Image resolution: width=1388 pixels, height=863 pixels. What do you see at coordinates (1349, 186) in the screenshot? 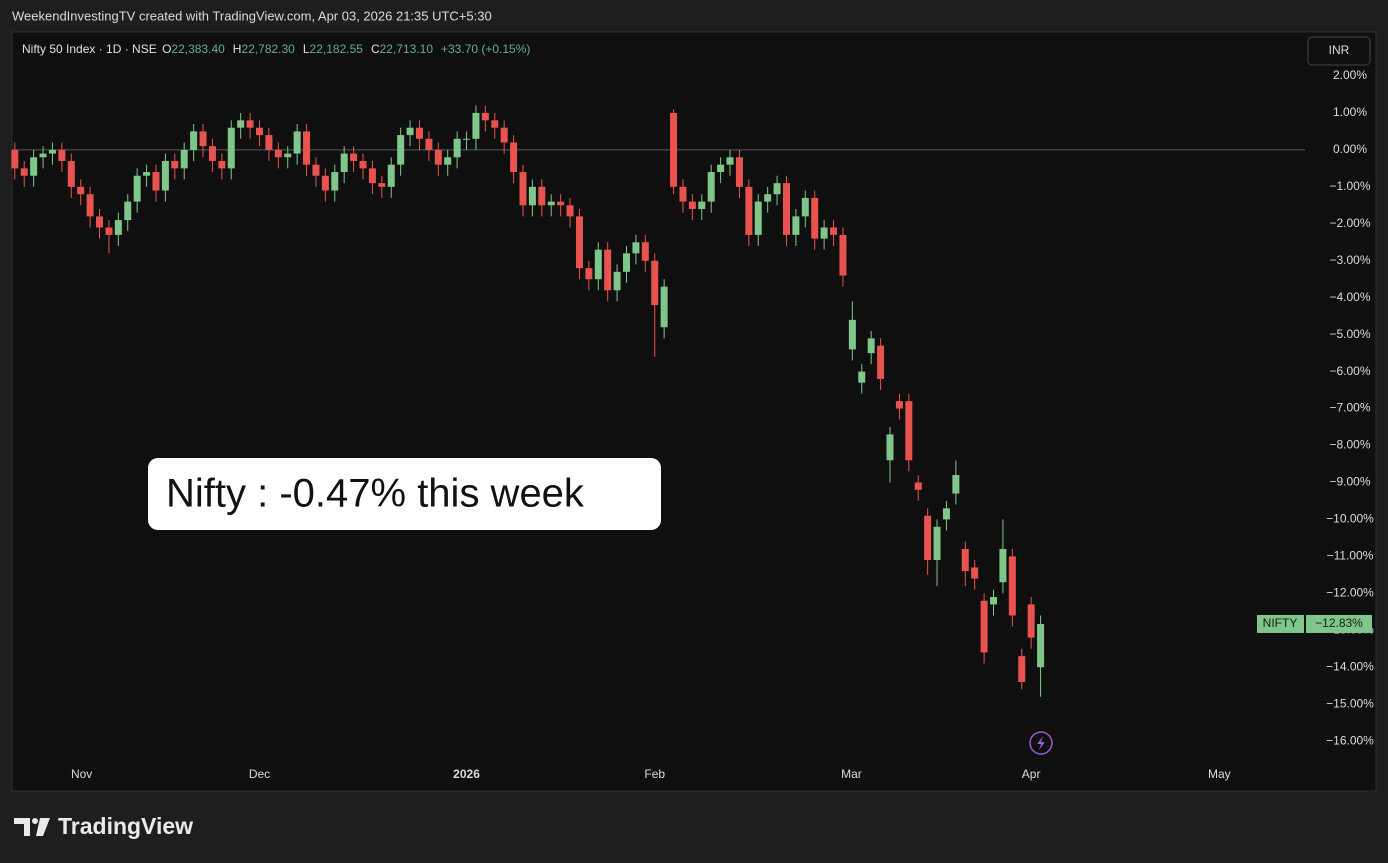
I see `y-tick-label: −1.00%` at bounding box center [1349, 186].